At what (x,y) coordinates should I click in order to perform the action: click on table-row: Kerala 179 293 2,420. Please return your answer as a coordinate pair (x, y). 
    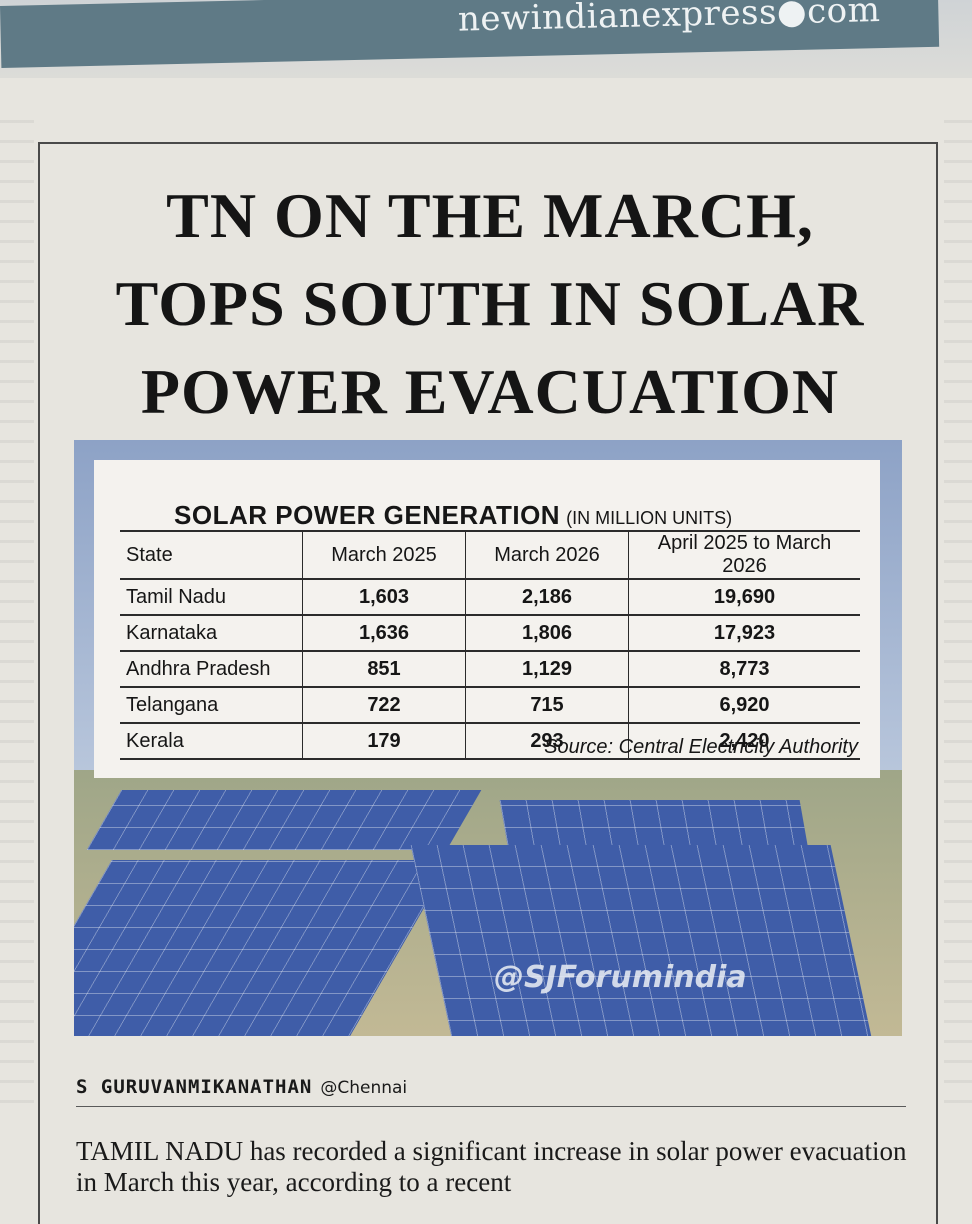
    Looking at the image, I should click on (490, 741).